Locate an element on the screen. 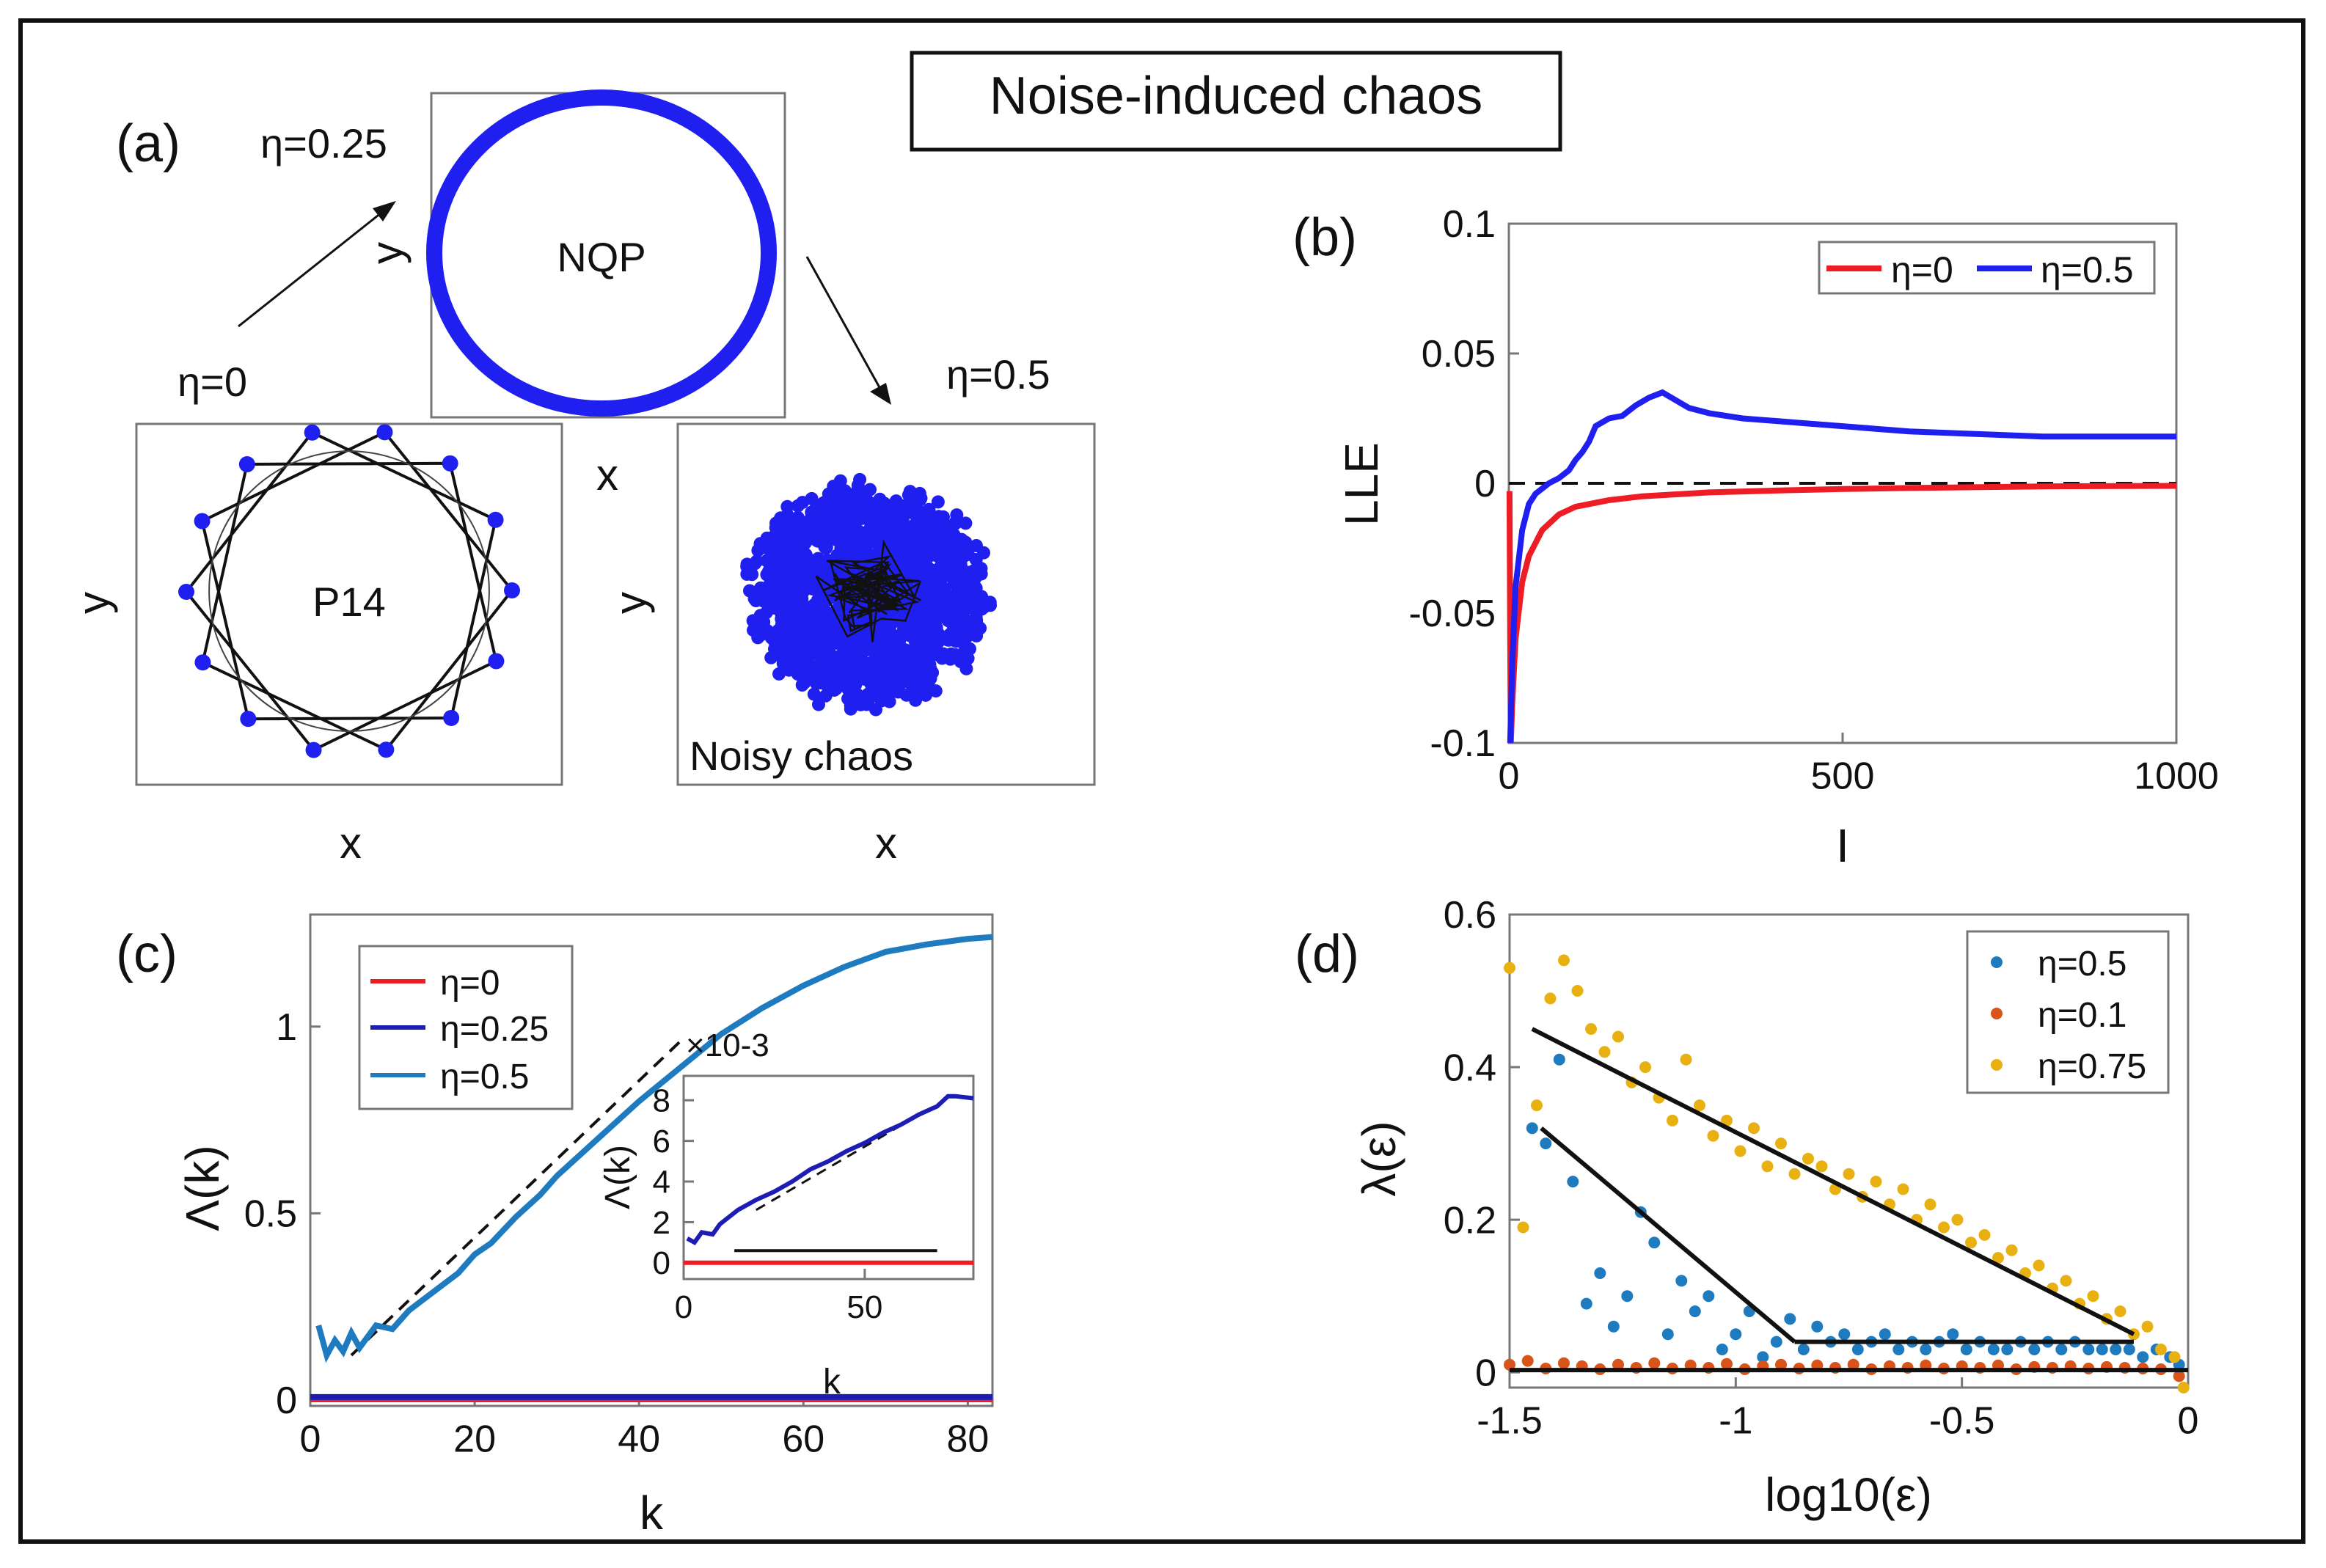 The height and width of the screenshot is (1568, 2326). d-y-tick-label: 0.2 is located at coordinates (1470, 1220).